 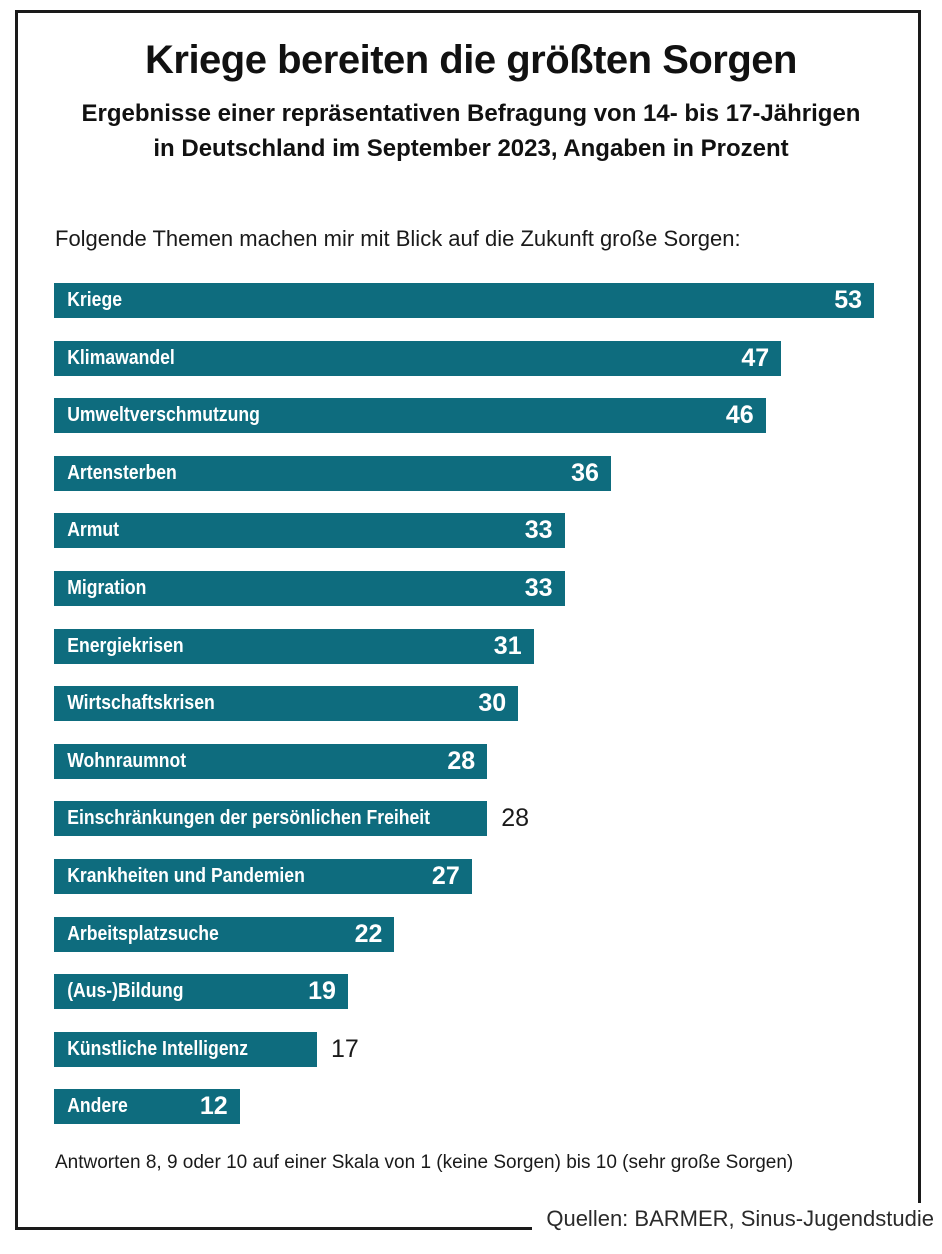 I want to click on bar-value: 53, so click(x=848, y=300).